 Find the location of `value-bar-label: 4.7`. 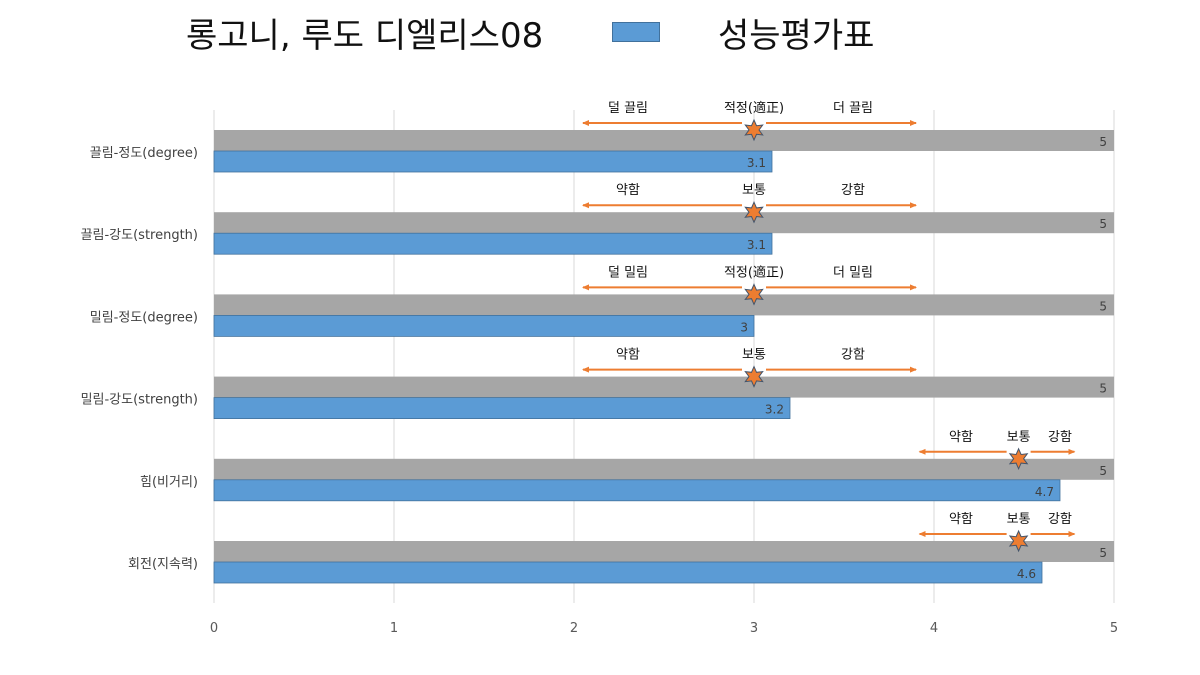

value-bar-label: 4.7 is located at coordinates (1044, 492).